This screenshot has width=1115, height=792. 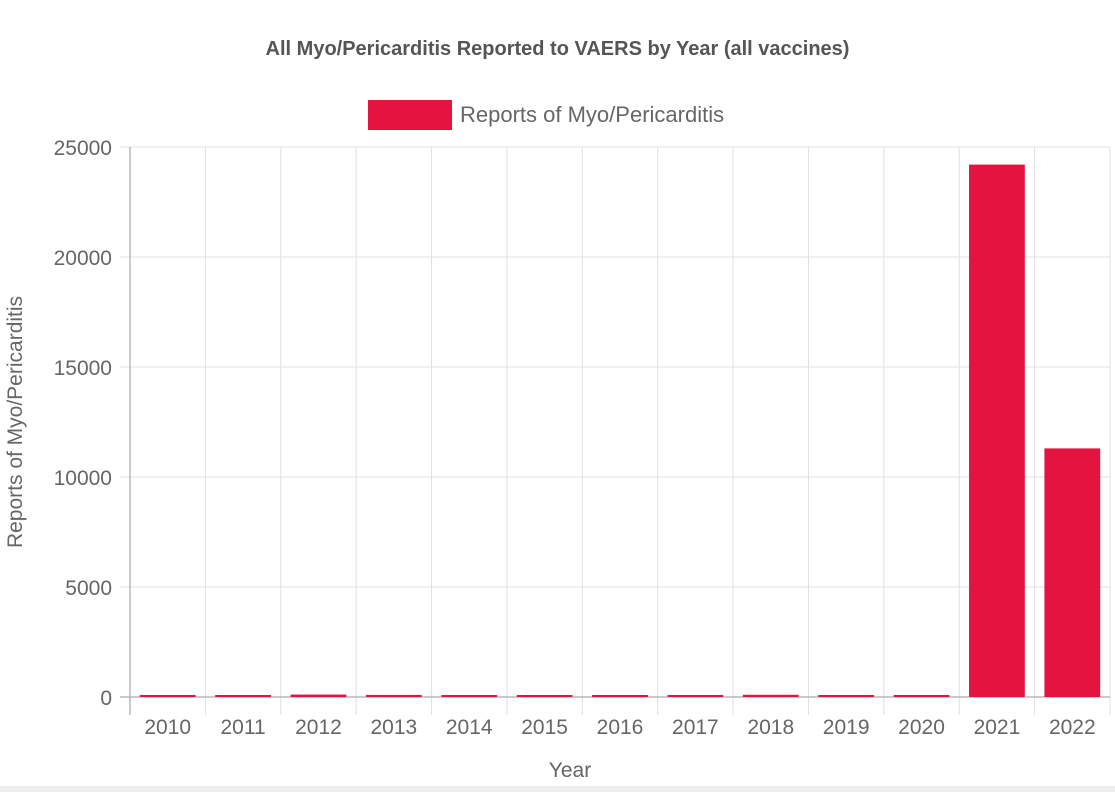 What do you see at coordinates (83, 258) in the screenshot?
I see `y-tick-label: 20000` at bounding box center [83, 258].